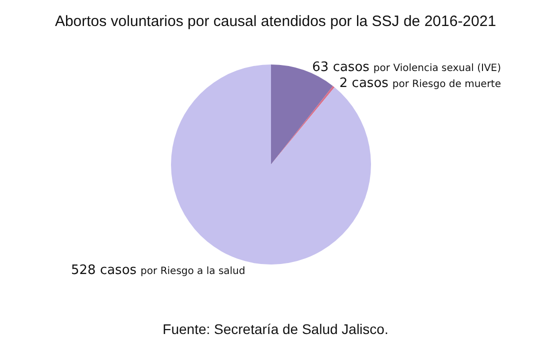 The image size is (551, 350). I want to click on data-label: 63 casos, so click(341, 67).